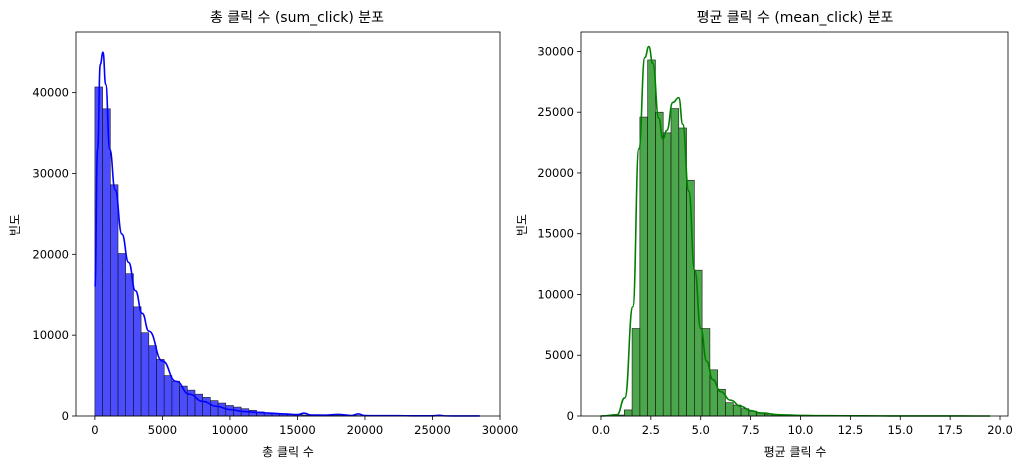  What do you see at coordinates (1000, 430) in the screenshot?
I see `x-tick-label: 20.0` at bounding box center [1000, 430].